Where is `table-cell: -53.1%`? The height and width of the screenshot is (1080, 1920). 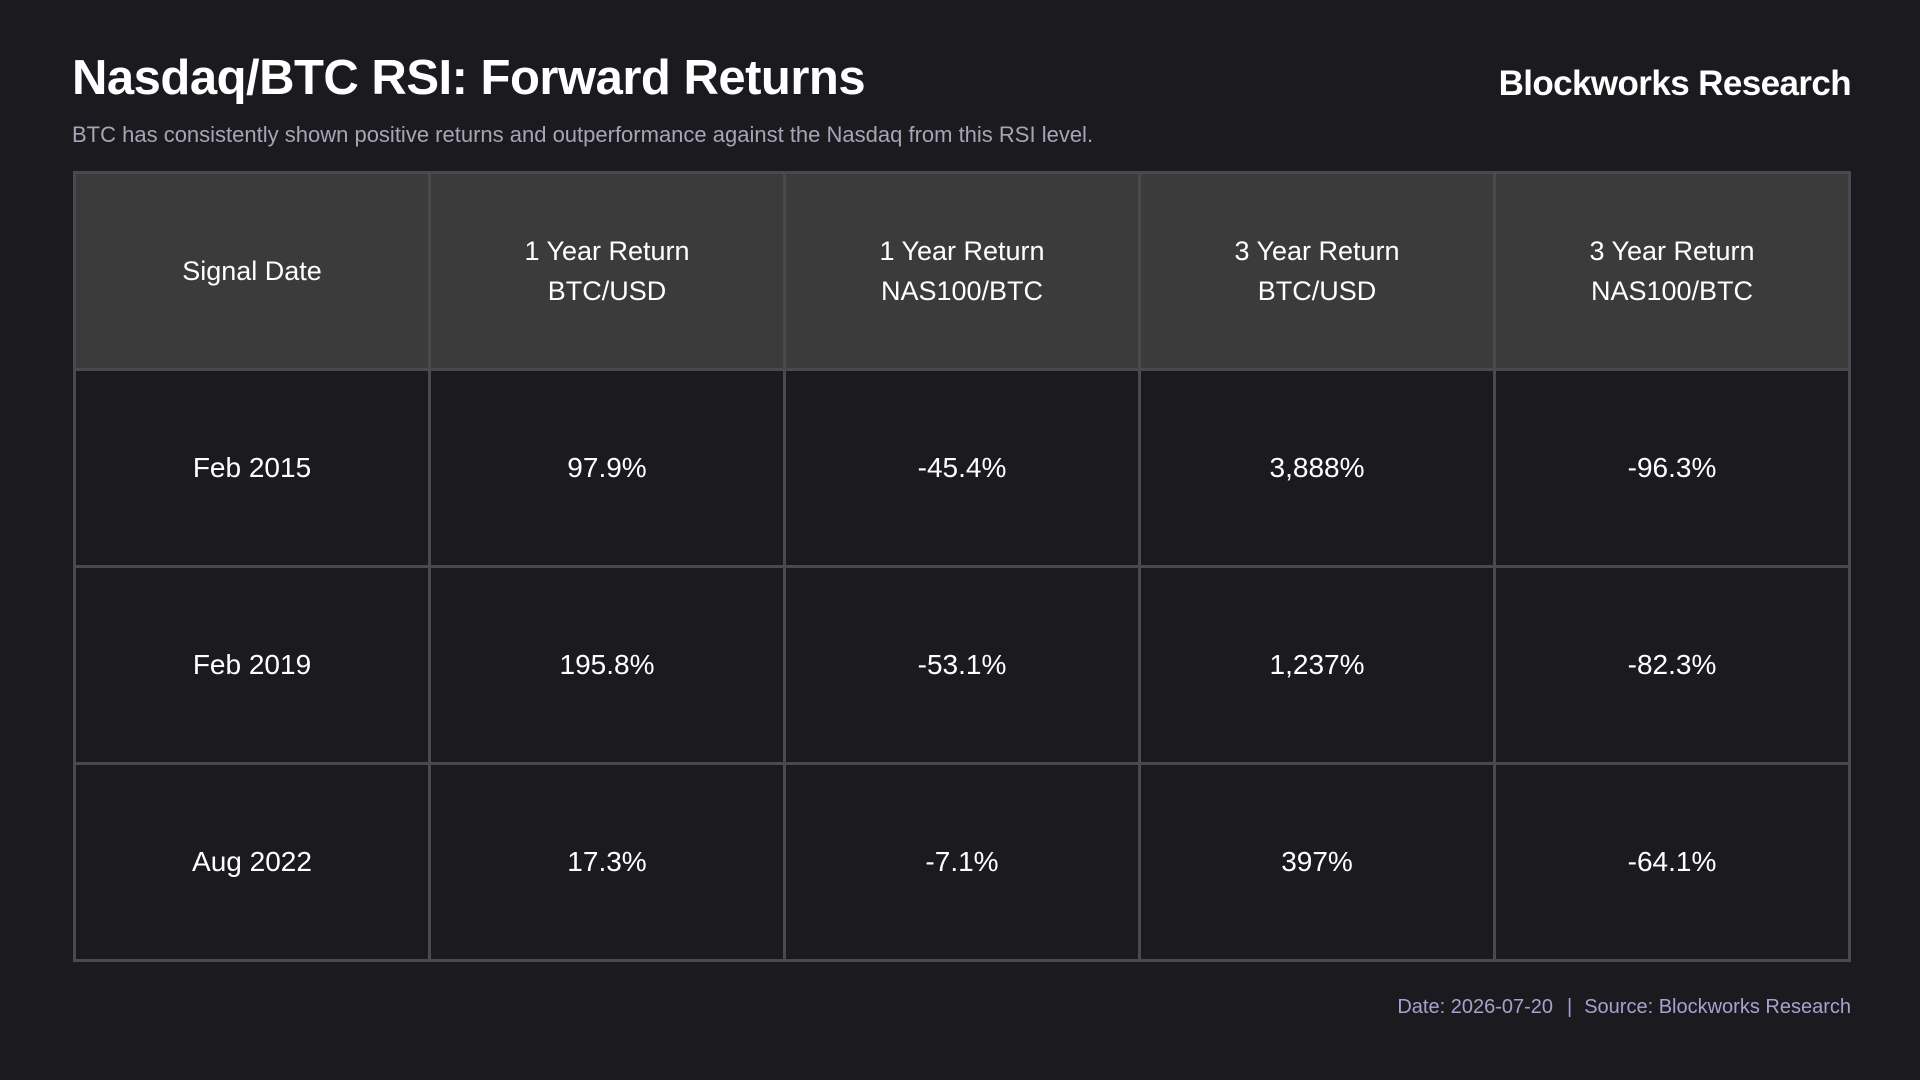
table-cell: -53.1% is located at coordinates (962, 665).